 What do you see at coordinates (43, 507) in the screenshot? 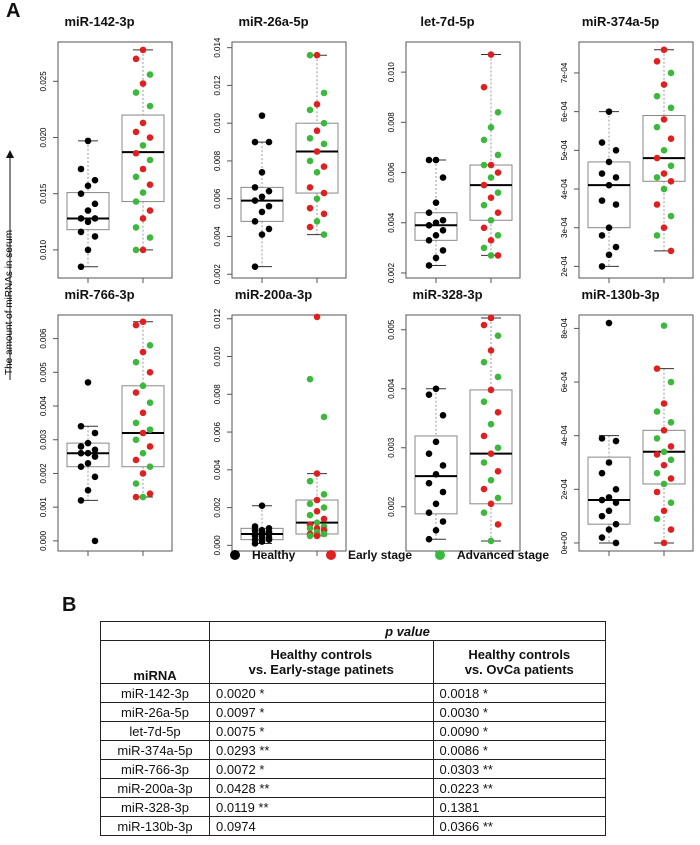
I see `y-tick-label: 0.001` at bounding box center [43, 507].